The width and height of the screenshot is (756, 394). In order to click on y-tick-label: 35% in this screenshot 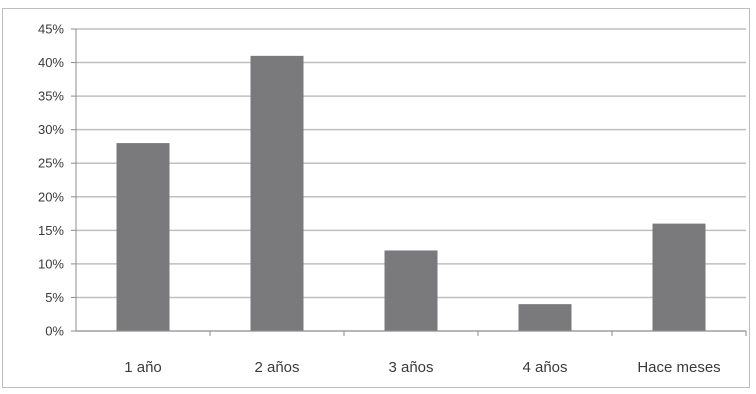, I will do `click(51, 96)`.